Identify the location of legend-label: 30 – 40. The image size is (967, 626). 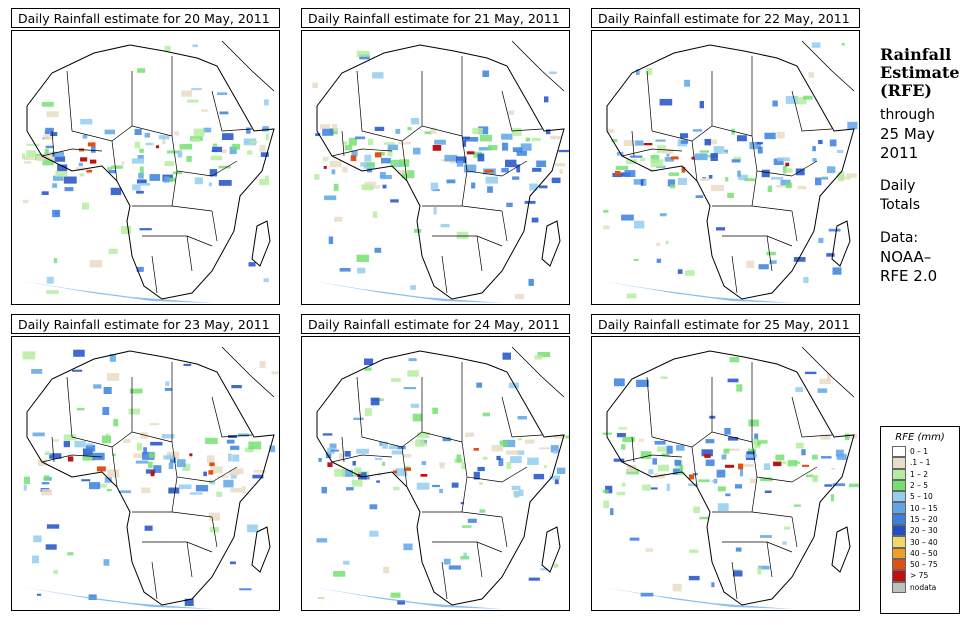
(924, 542).